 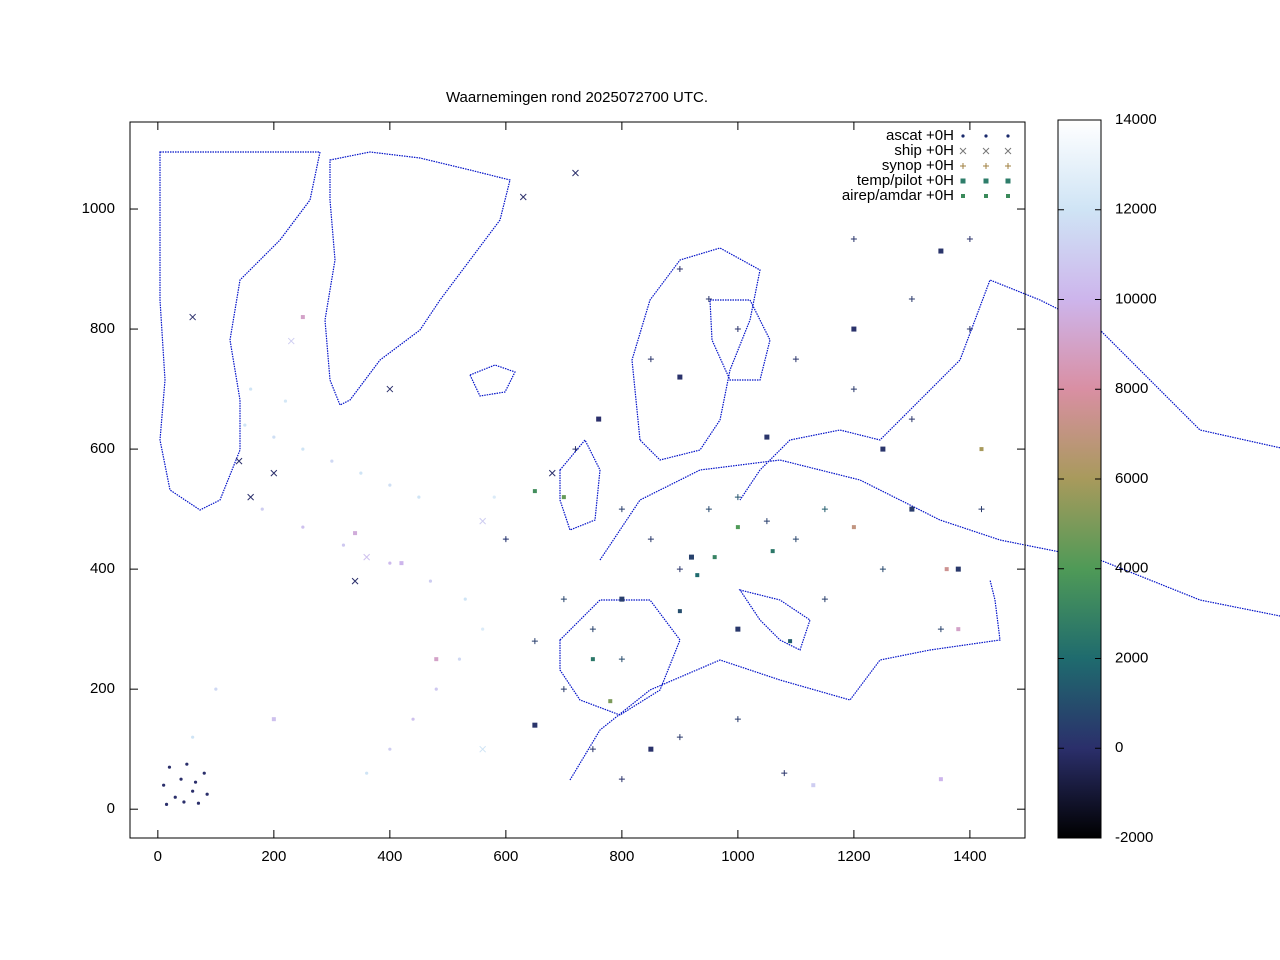 What do you see at coordinates (389, 856) in the screenshot?
I see `x-tick-label: 400` at bounding box center [389, 856].